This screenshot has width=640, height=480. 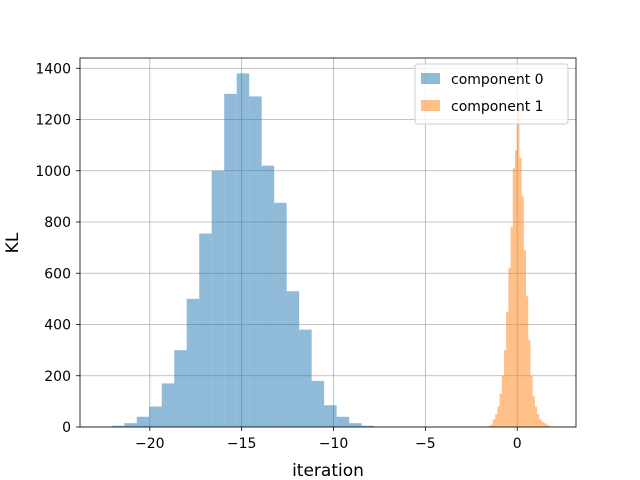 What do you see at coordinates (57, 326) in the screenshot?
I see `y-tick-label: 400` at bounding box center [57, 326].